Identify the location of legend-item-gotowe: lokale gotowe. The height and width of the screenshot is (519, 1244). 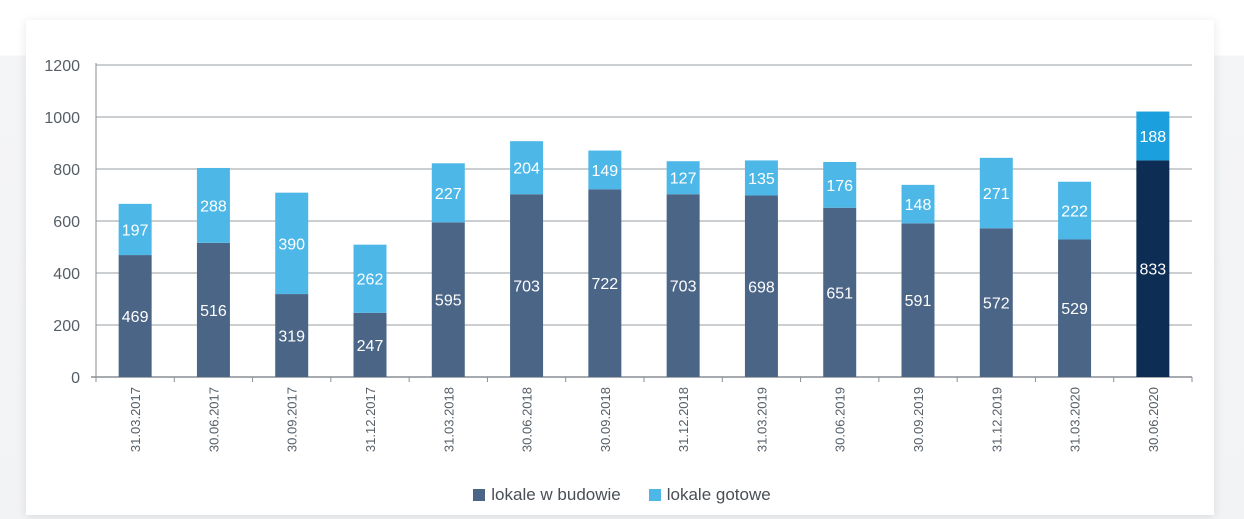
(709, 495).